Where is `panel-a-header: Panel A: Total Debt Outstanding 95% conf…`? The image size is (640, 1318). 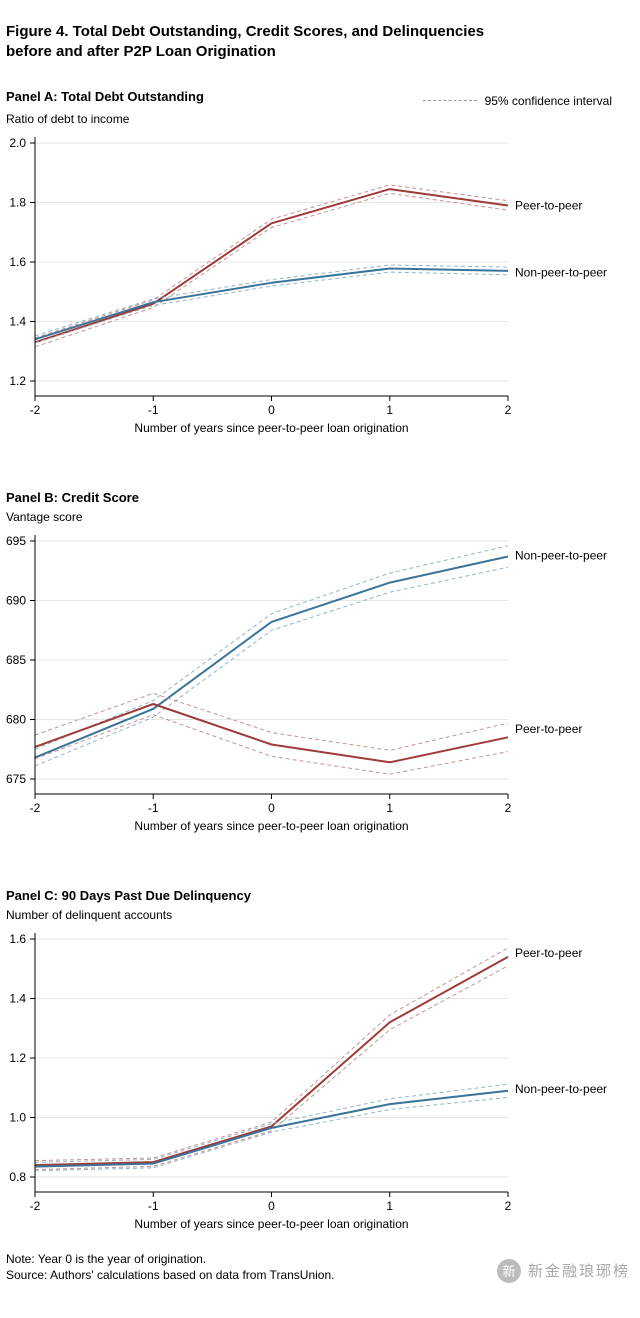 panel-a-header: Panel A: Total Debt Outstanding 95% conf… is located at coordinates (320, 98).